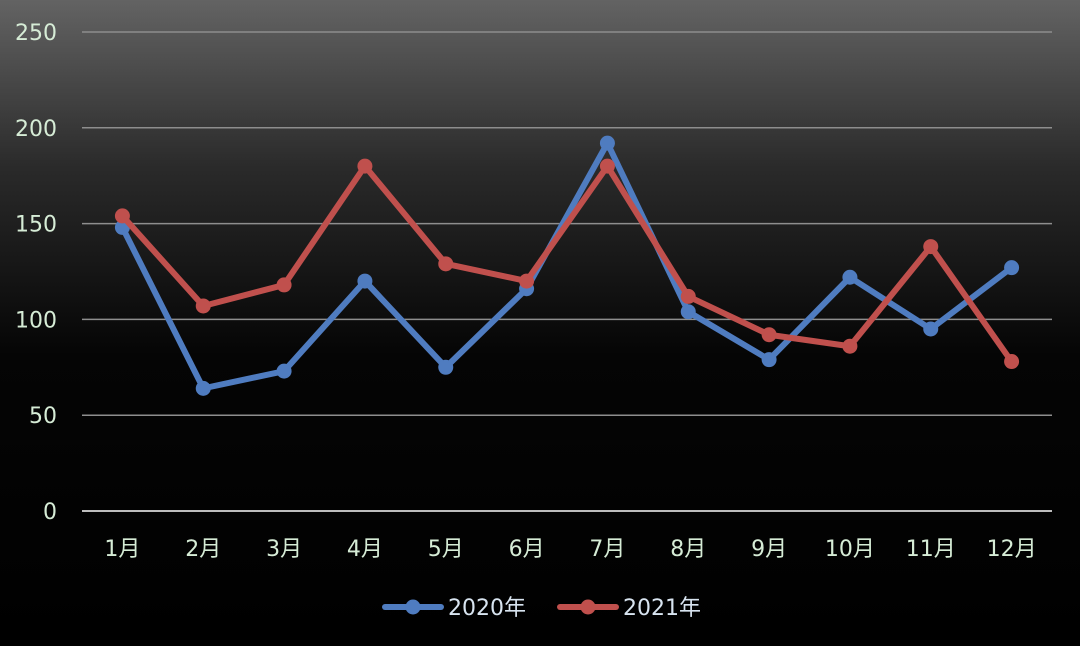 This screenshot has width=1080, height=646. I want to click on y-tick-label: 200, so click(36, 129).